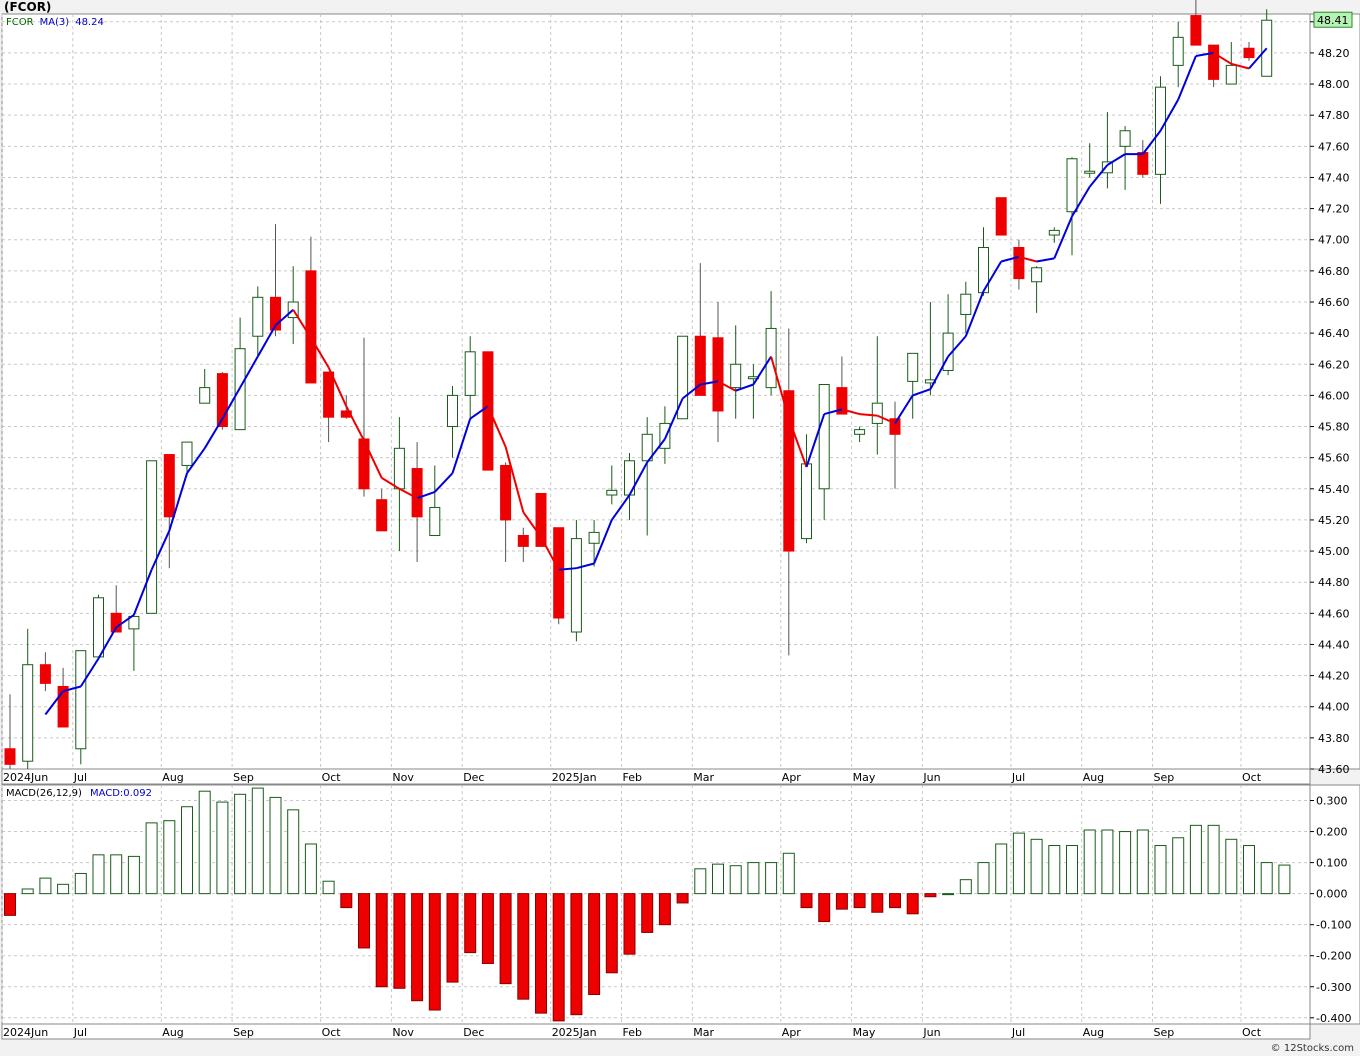  Describe the element at coordinates (703, 1032) in the screenshot. I see `macd-xtick-label: Mar` at that location.